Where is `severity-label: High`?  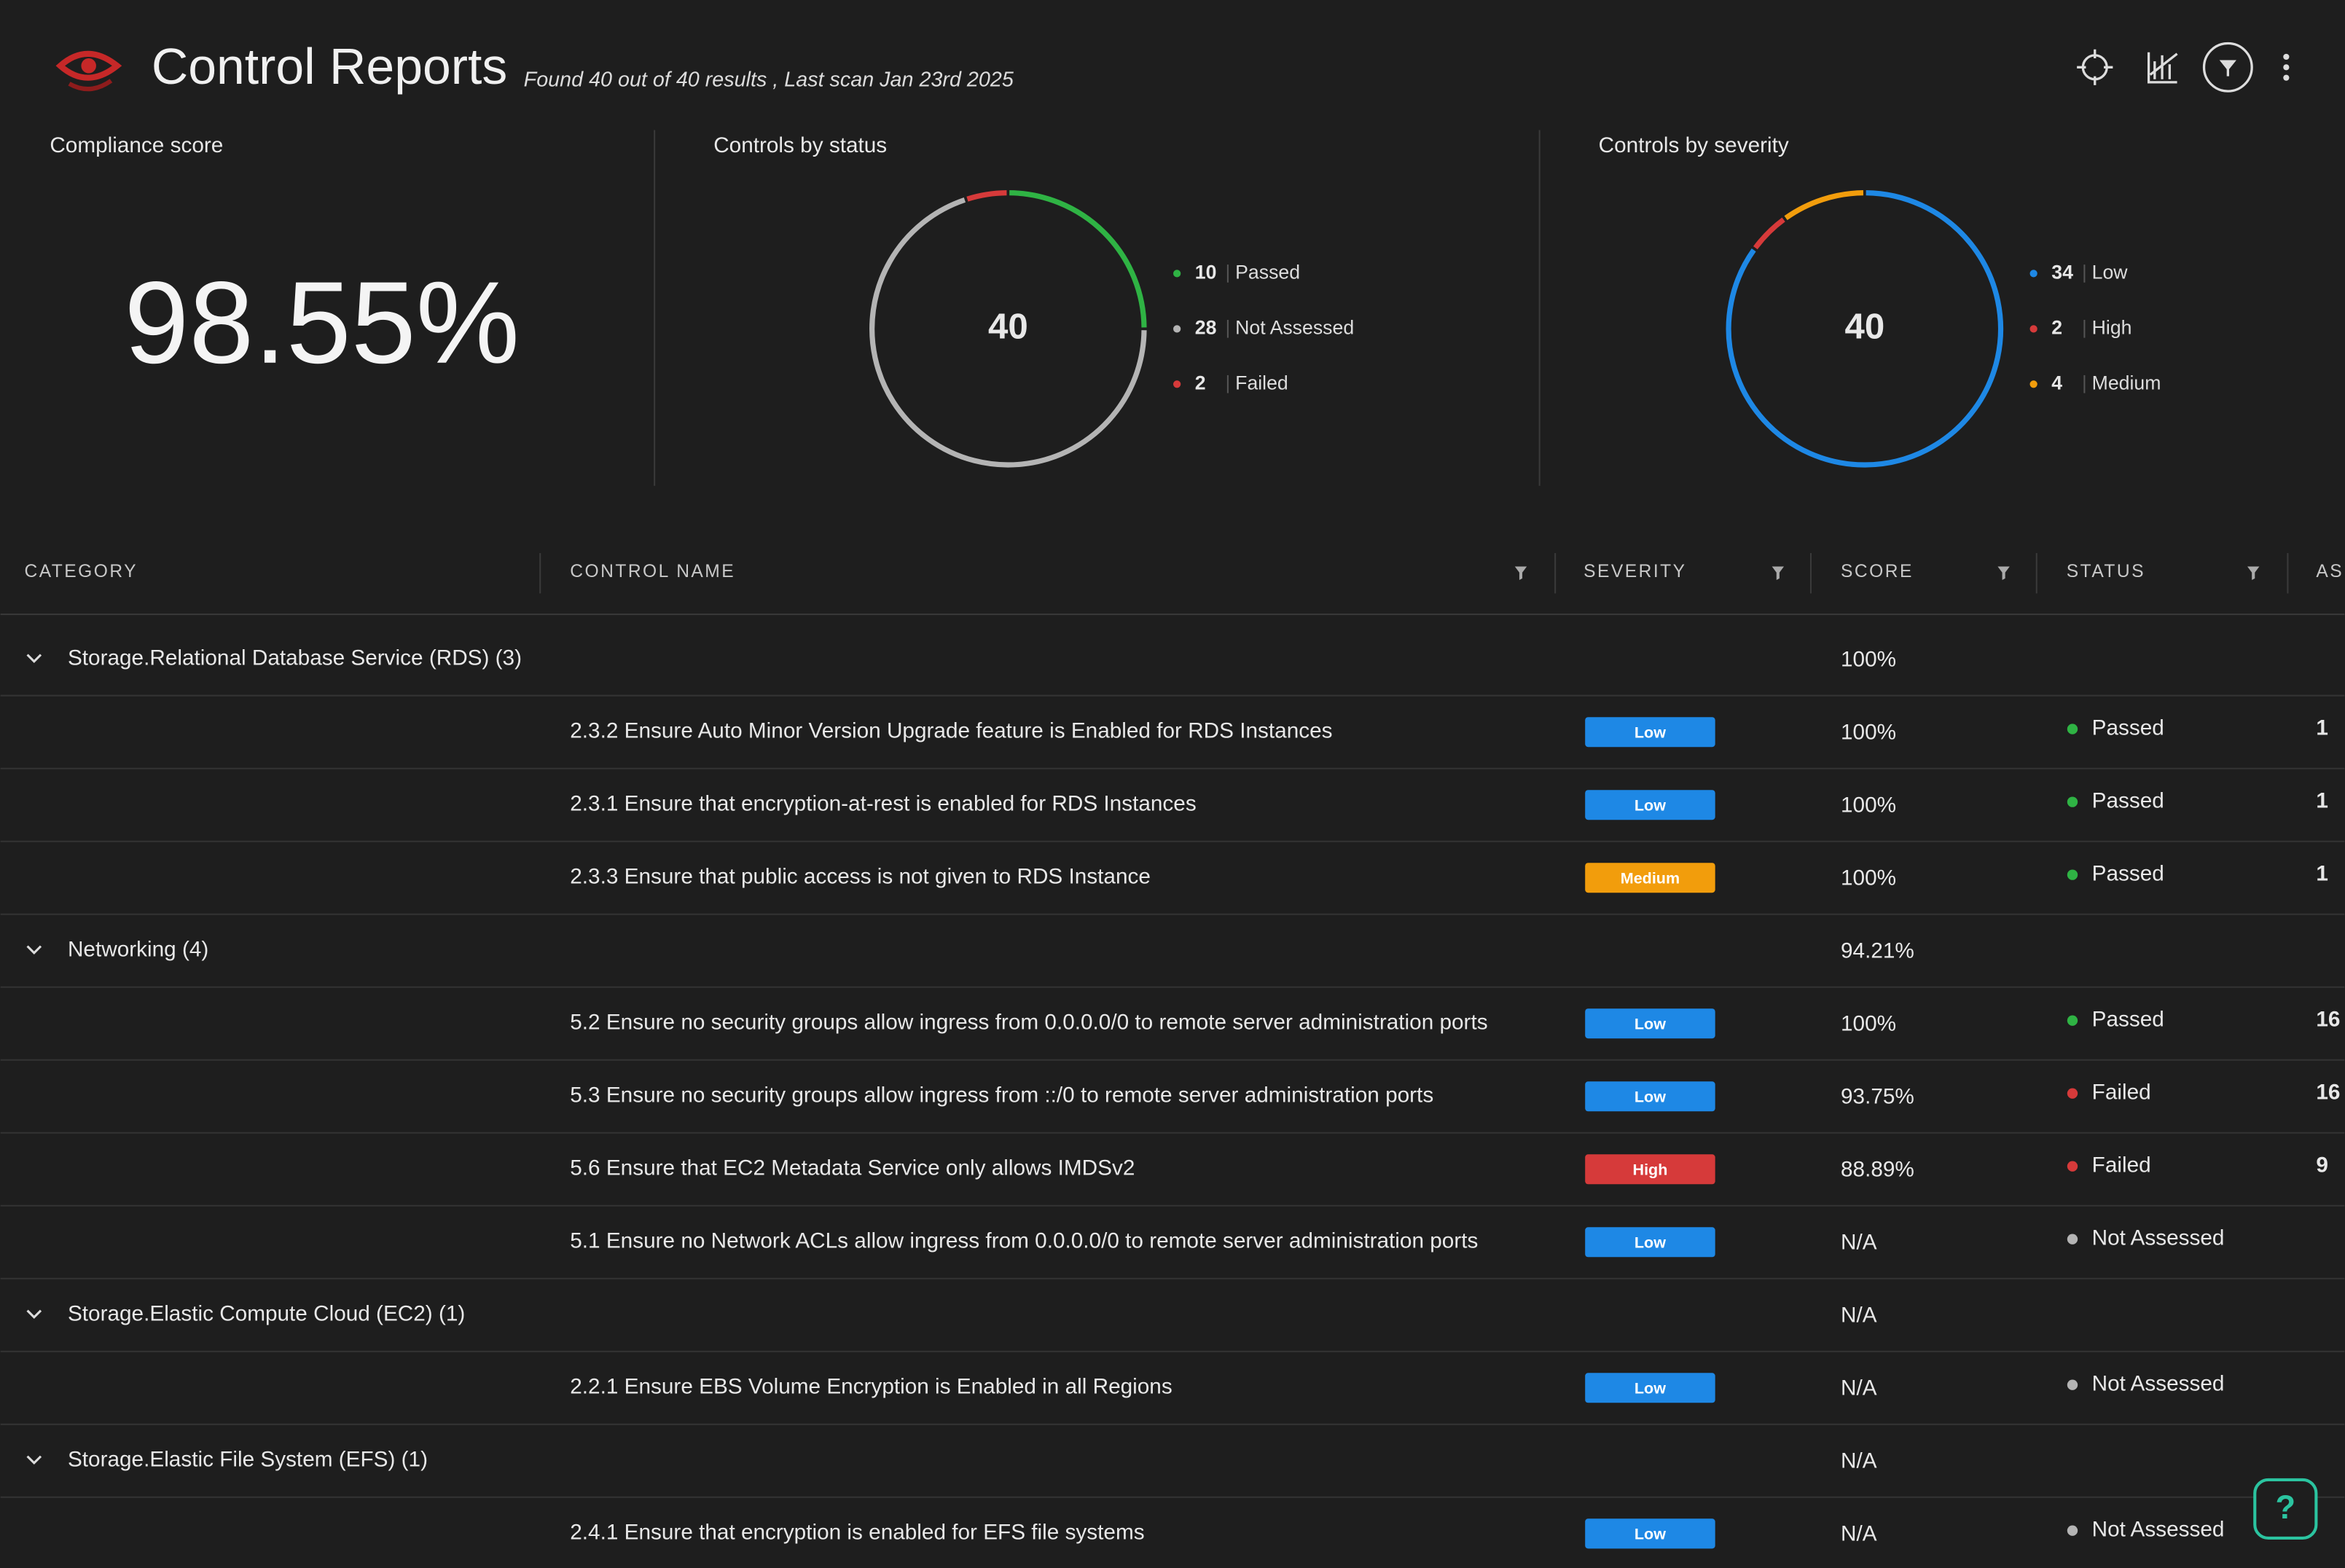
severity-label: High is located at coordinates (1650, 1170).